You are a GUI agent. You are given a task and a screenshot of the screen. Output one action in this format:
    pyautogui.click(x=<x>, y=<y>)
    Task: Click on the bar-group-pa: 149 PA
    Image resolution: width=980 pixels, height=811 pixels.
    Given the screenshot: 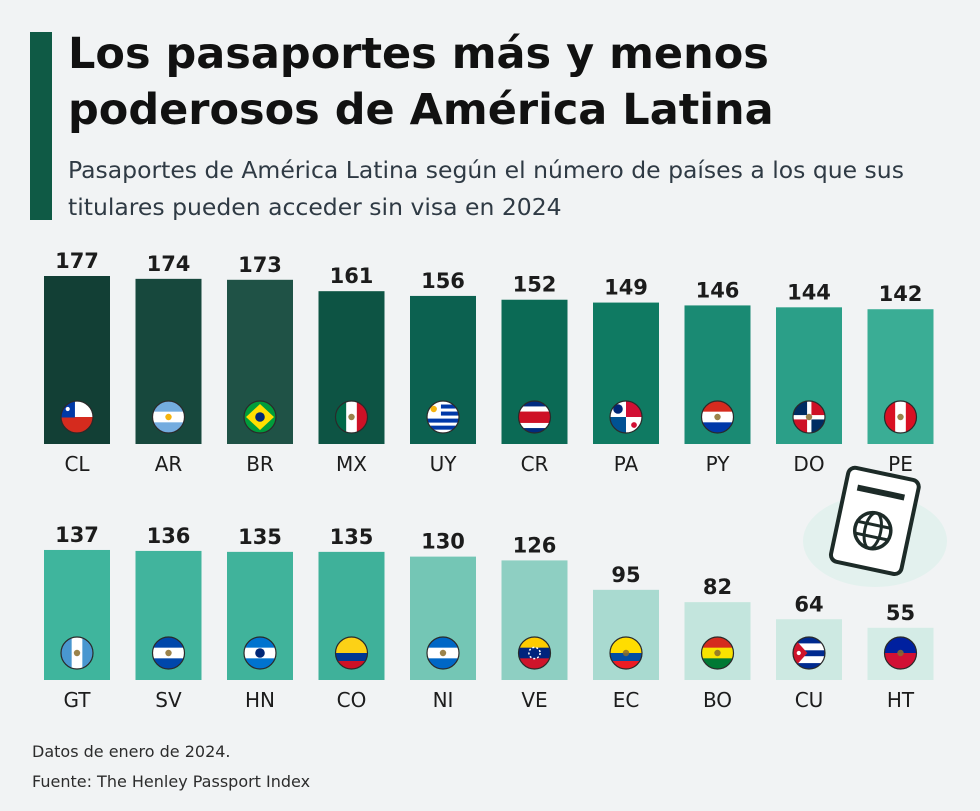 What is the action you would take?
    pyautogui.click(x=626, y=376)
    